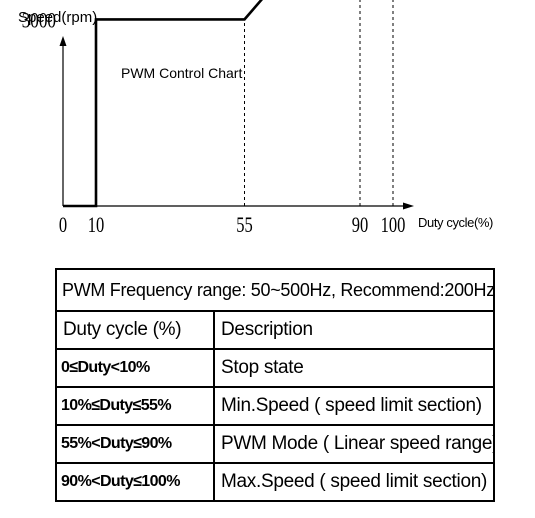  Describe the element at coordinates (354, 330) in the screenshot. I see `description-column-header: Description` at that location.